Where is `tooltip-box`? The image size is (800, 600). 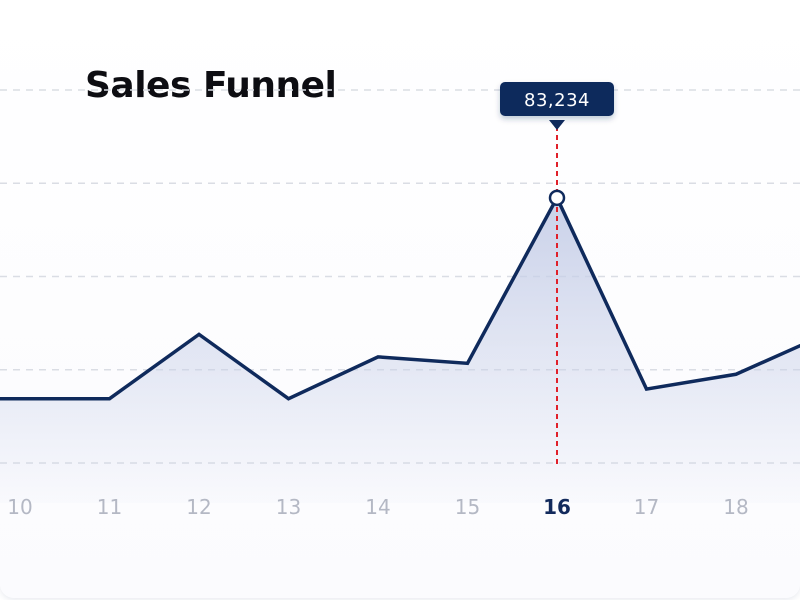 tooltip-box is located at coordinates (557, 99).